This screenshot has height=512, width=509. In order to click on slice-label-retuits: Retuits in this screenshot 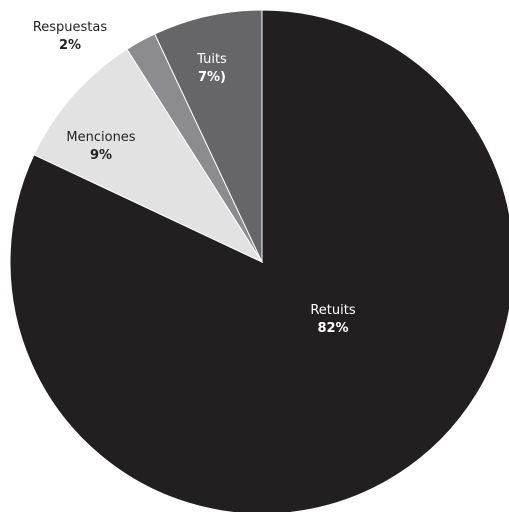, I will do `click(332, 310)`.